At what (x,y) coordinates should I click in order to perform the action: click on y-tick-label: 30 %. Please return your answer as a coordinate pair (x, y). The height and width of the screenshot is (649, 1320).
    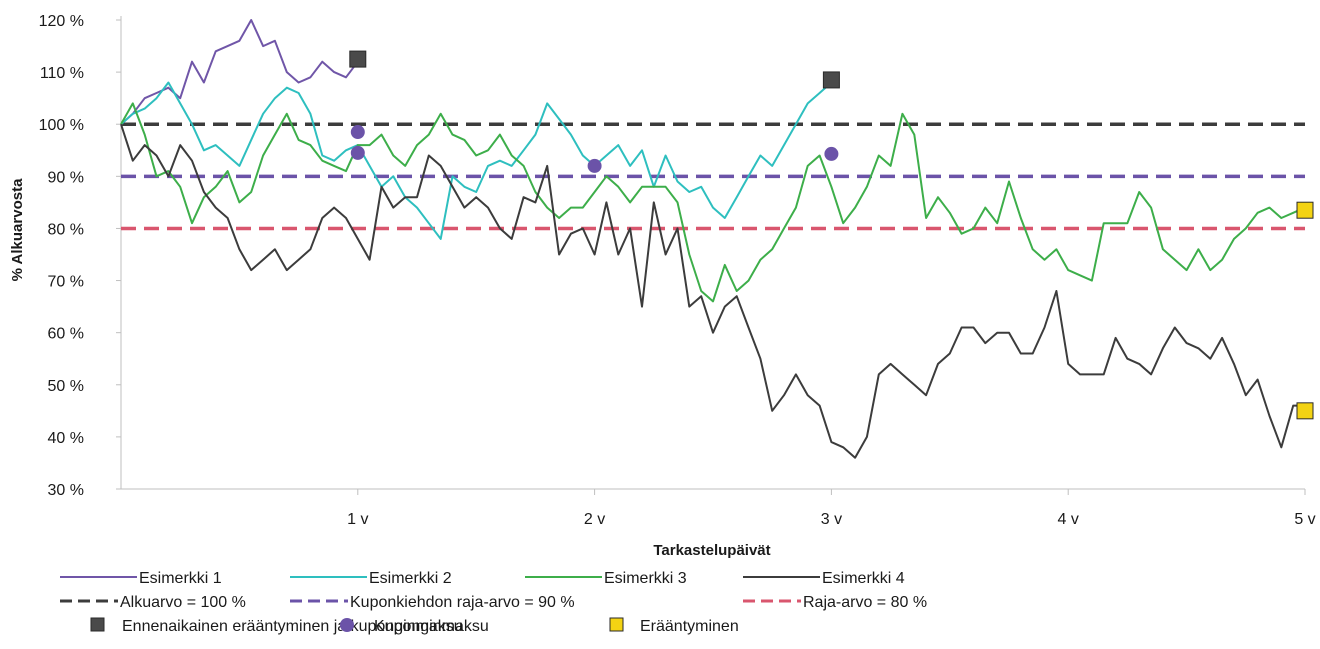
    Looking at the image, I should click on (66, 490).